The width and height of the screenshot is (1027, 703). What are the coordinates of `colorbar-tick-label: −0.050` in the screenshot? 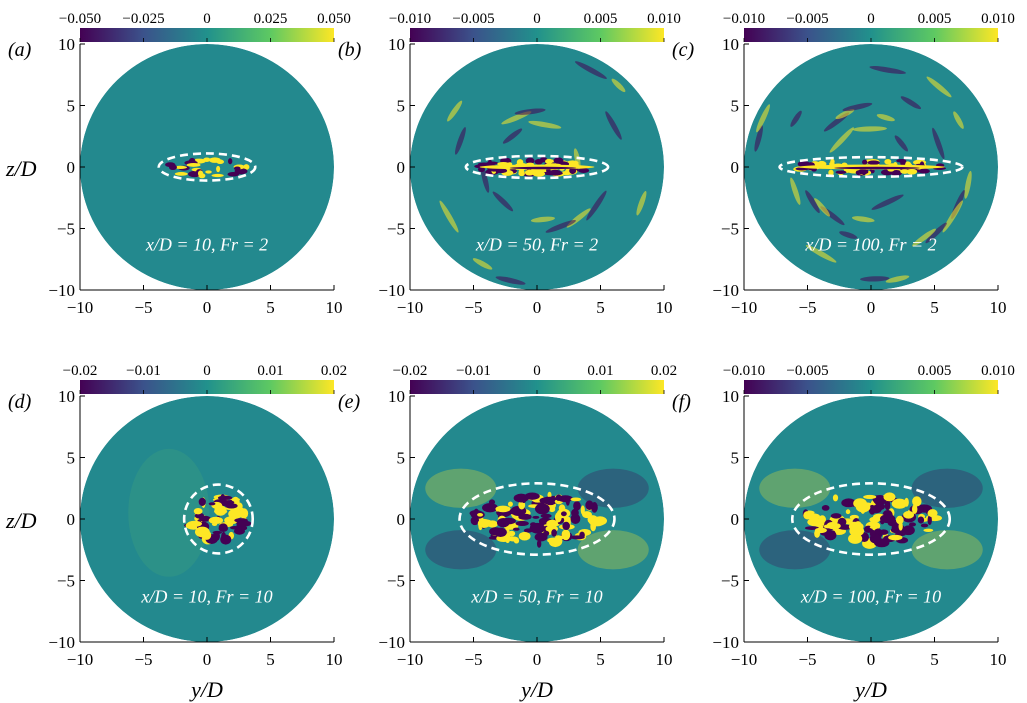 It's located at (80, 19).